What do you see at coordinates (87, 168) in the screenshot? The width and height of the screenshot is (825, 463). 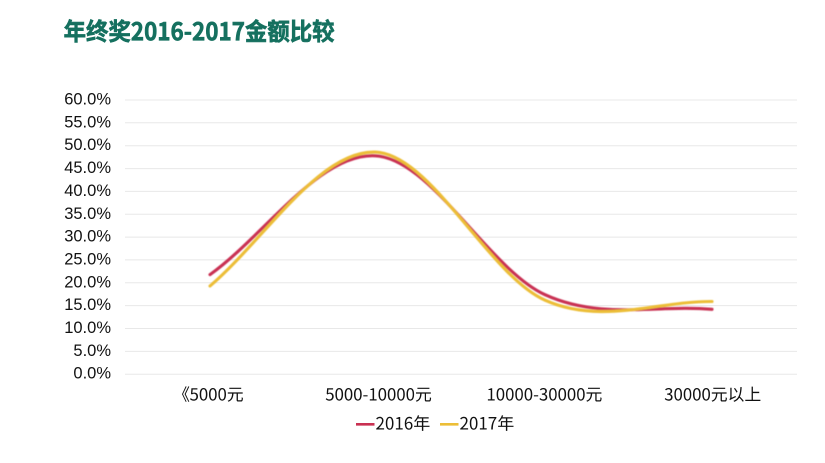 I see `svg-text: 45.0%` at bounding box center [87, 168].